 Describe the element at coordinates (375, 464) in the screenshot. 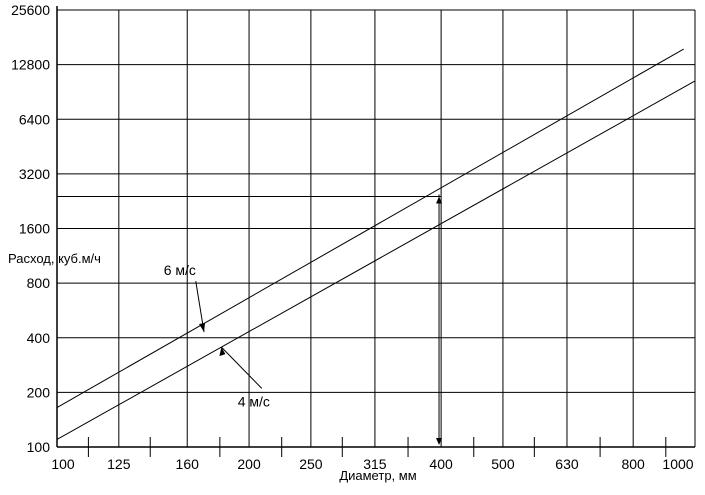

I see `x-tick-label: 315` at that location.